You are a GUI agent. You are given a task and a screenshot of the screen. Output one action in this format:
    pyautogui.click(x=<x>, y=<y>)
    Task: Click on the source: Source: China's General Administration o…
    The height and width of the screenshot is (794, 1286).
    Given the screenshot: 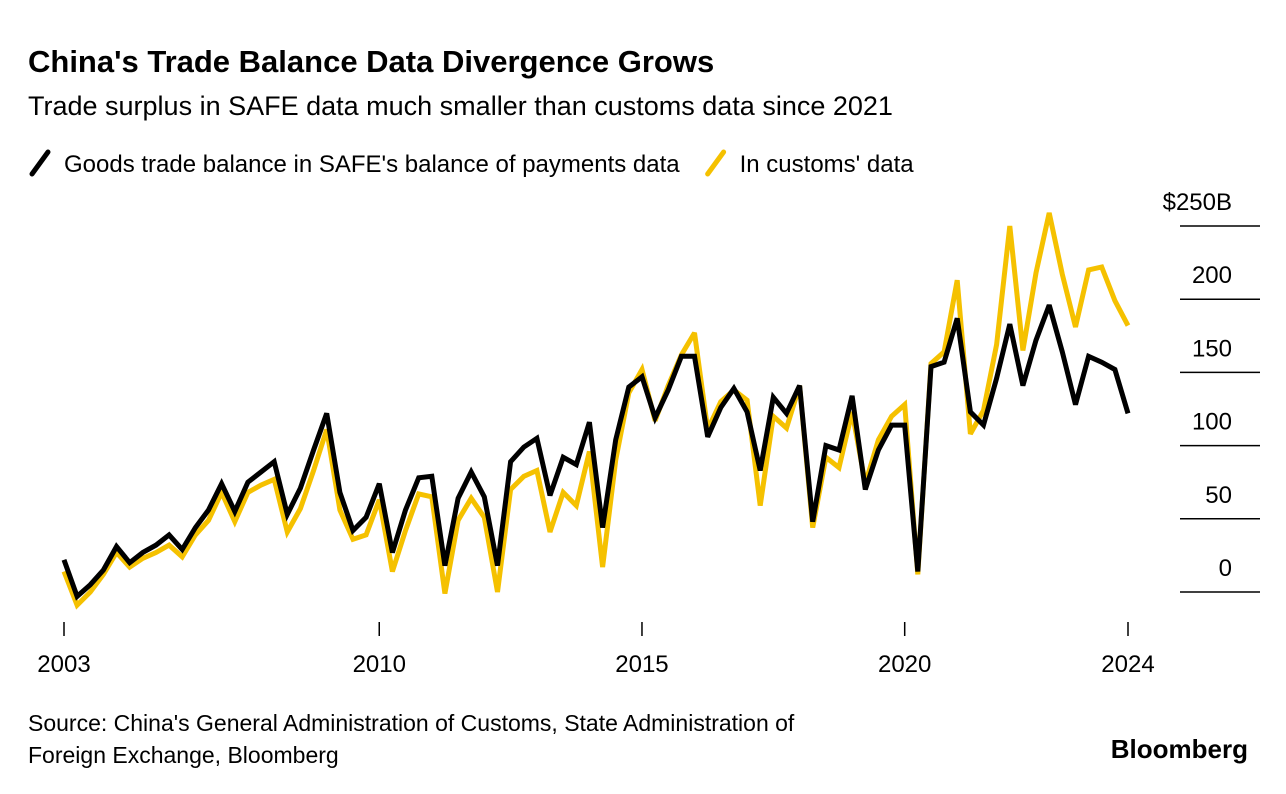 What is the action you would take?
    pyautogui.click(x=411, y=723)
    